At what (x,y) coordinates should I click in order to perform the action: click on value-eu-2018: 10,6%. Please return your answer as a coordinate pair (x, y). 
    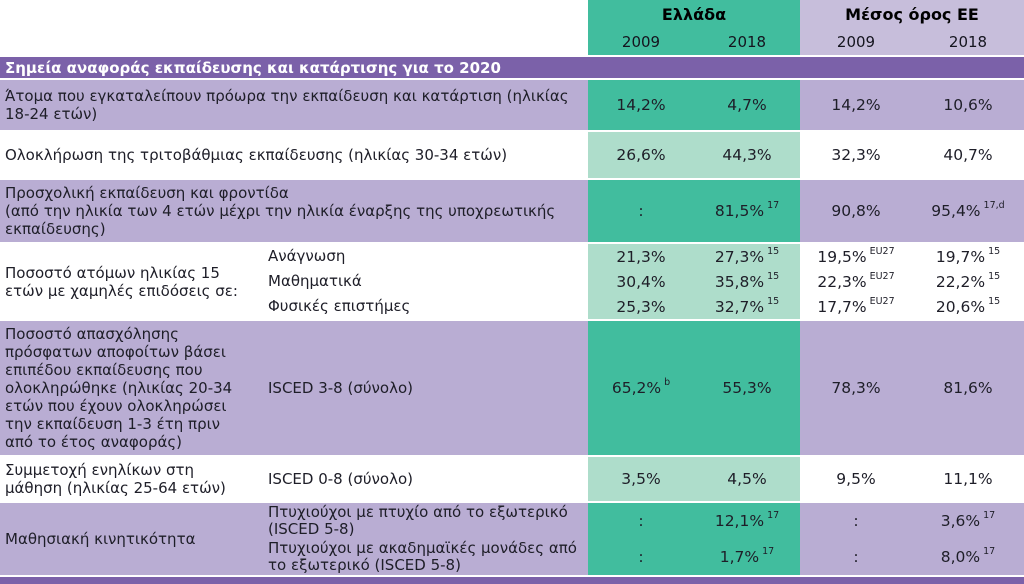
    Looking at the image, I should click on (968, 105).